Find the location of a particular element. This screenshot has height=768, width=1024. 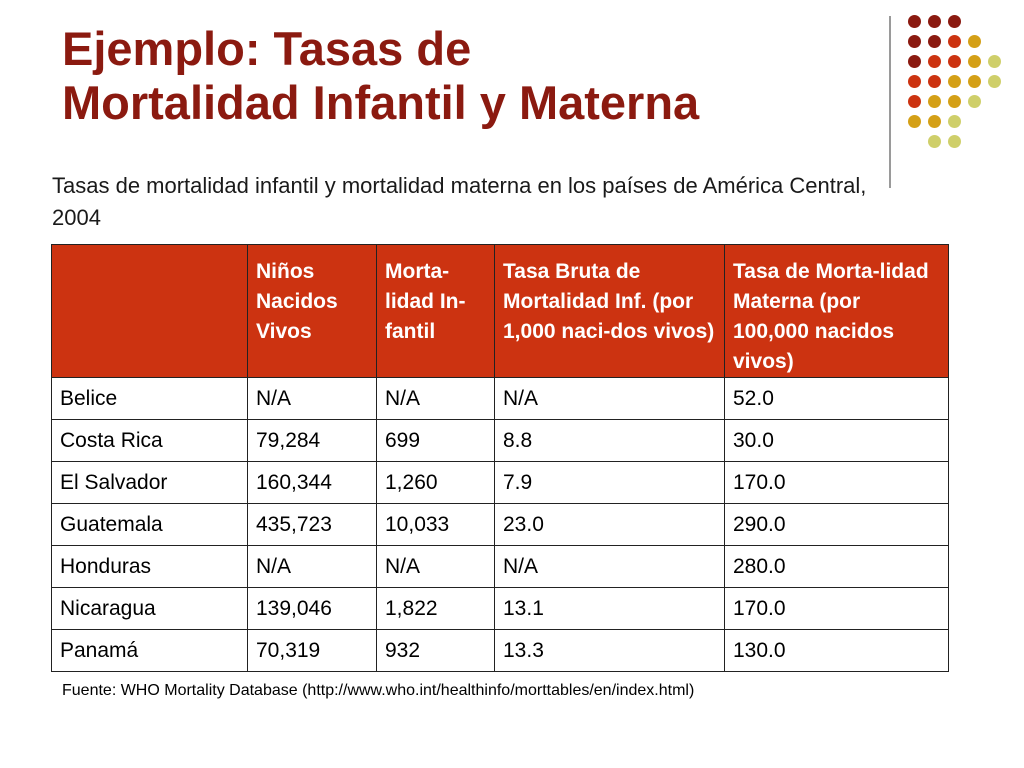

header-cell-live-births: Niños Nacidos Vivos is located at coordinates (312, 311).